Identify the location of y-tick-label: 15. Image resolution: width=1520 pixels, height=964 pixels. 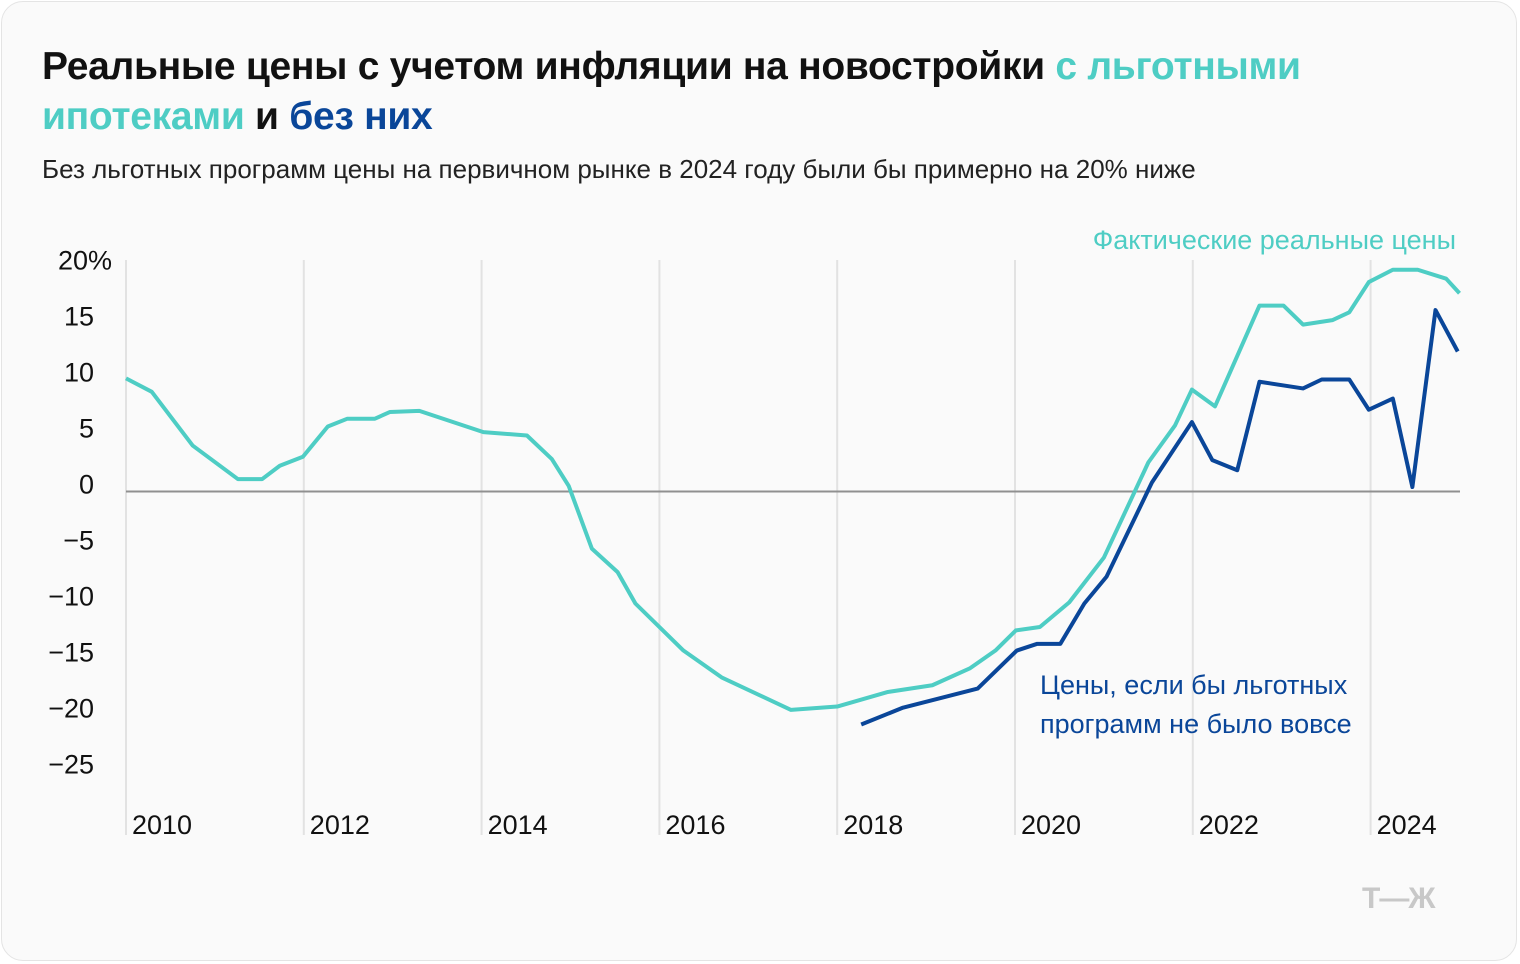
(79, 317).